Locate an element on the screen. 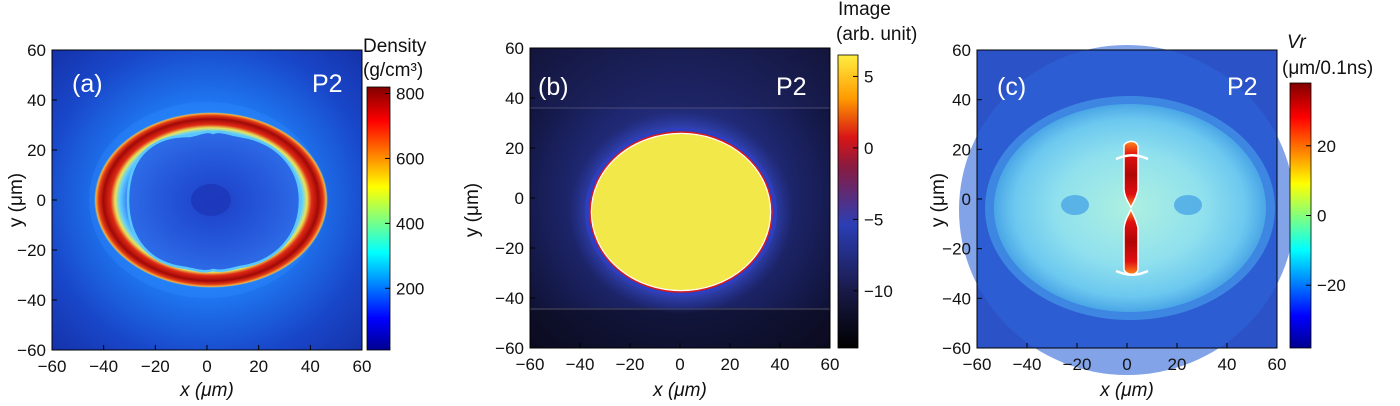 The height and width of the screenshot is (406, 1400). x-ticks-a: −60 −40 −20 0 20 40 60 is located at coordinates (205, 360).